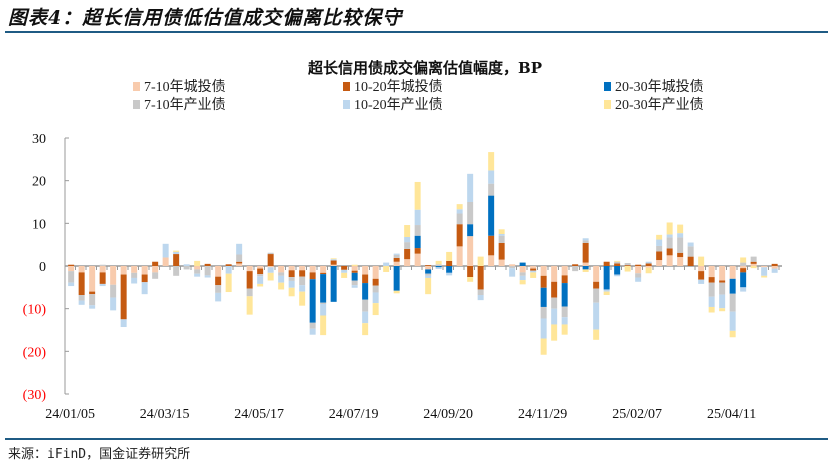  I want to click on figure-title: 图表4：超长信用债低估值成交偏离比较保守, so click(205, 18).